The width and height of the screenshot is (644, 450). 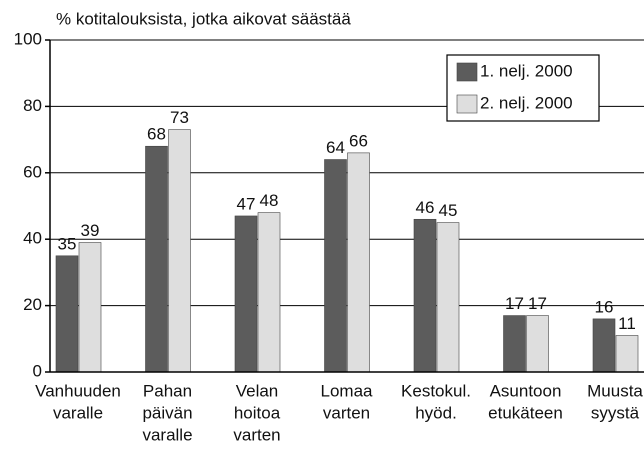 I want to click on data-label: 73, so click(x=179, y=117).